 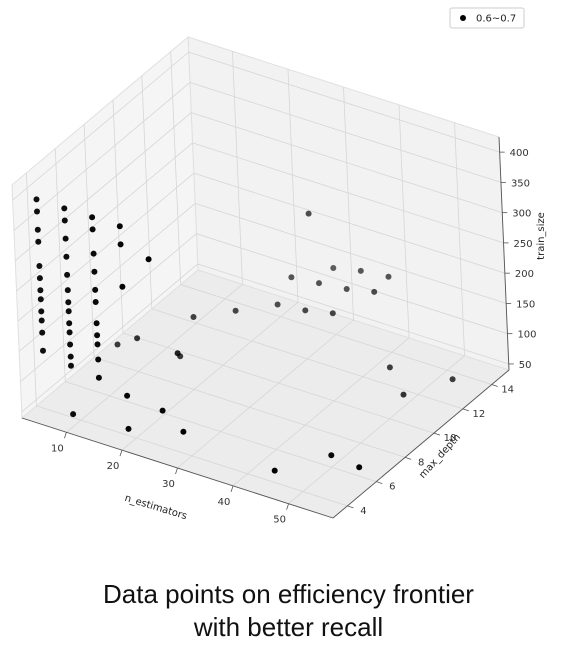 What do you see at coordinates (520, 183) in the screenshot?
I see `z-tick-label: 350` at bounding box center [520, 183].